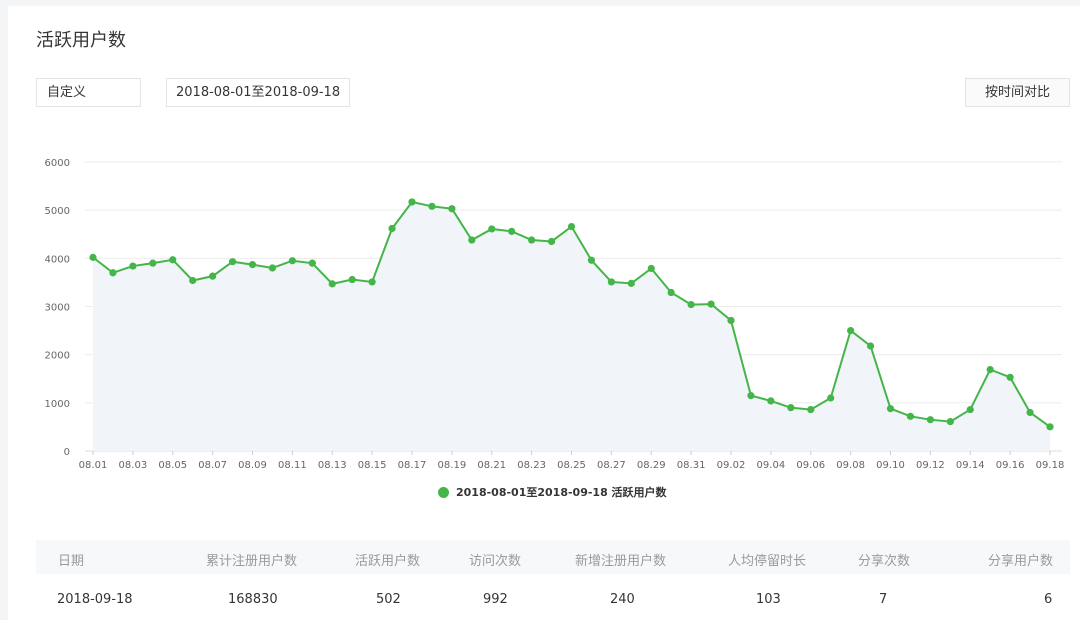 This screenshot has height=620, width=1080. Describe the element at coordinates (388, 599) in the screenshot. I see `cell-active-users: 502` at that location.